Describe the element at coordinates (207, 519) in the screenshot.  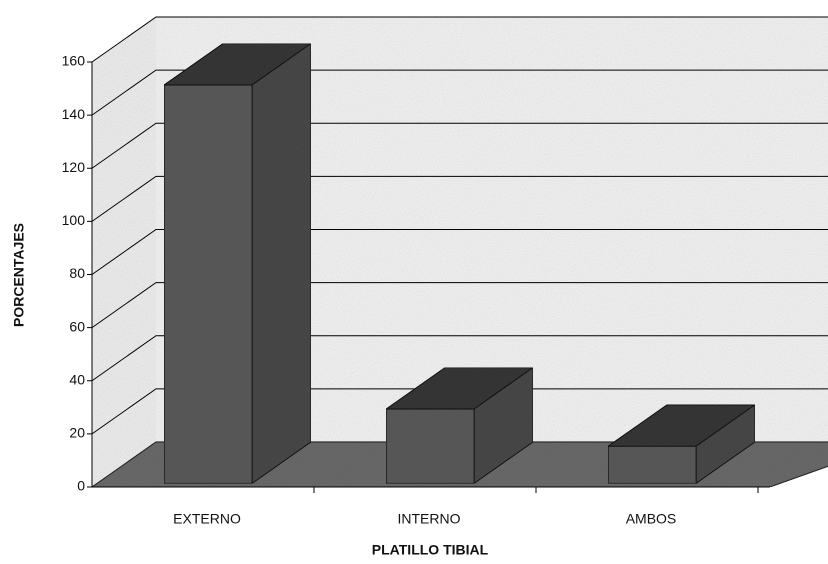
I see `x-tick-label: EXTERNO` at that location.